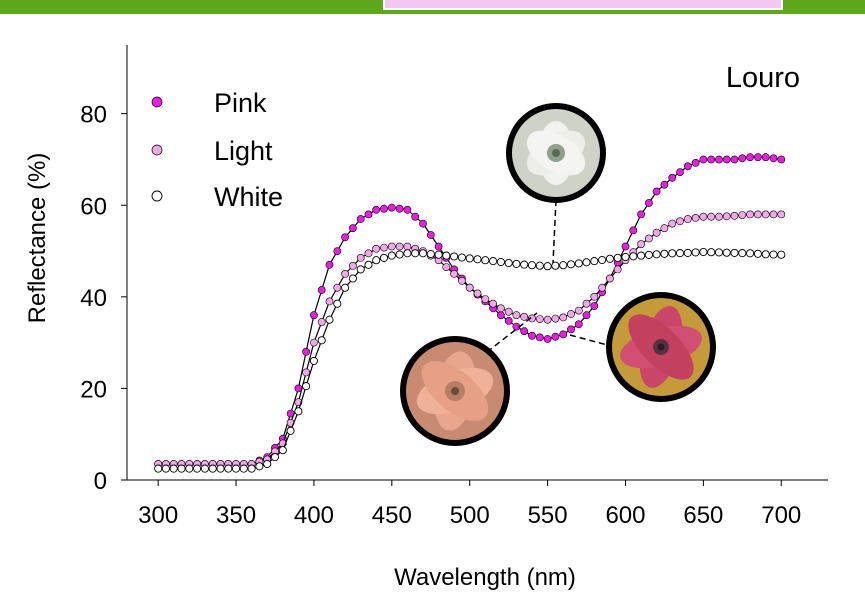 This screenshot has width=865, height=597. Describe the element at coordinates (554, 231) in the screenshot. I see `callout-line-white` at that location.